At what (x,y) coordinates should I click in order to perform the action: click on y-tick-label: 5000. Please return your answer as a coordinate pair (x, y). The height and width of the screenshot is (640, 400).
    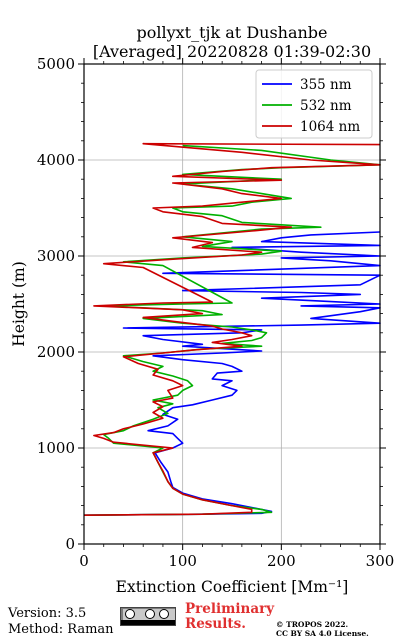
    Looking at the image, I should click on (56, 64).